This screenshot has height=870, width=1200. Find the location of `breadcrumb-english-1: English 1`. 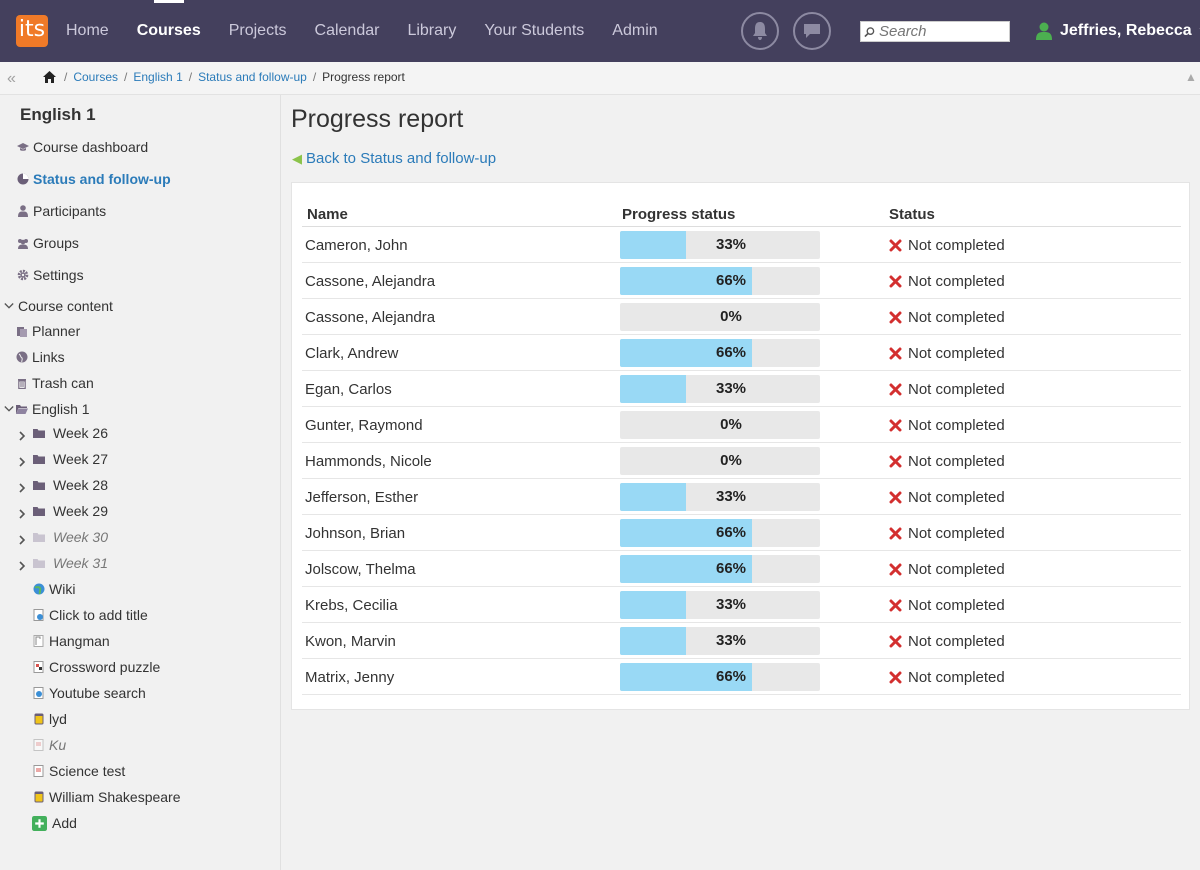

breadcrumb-english-1: English 1 is located at coordinates (158, 77).